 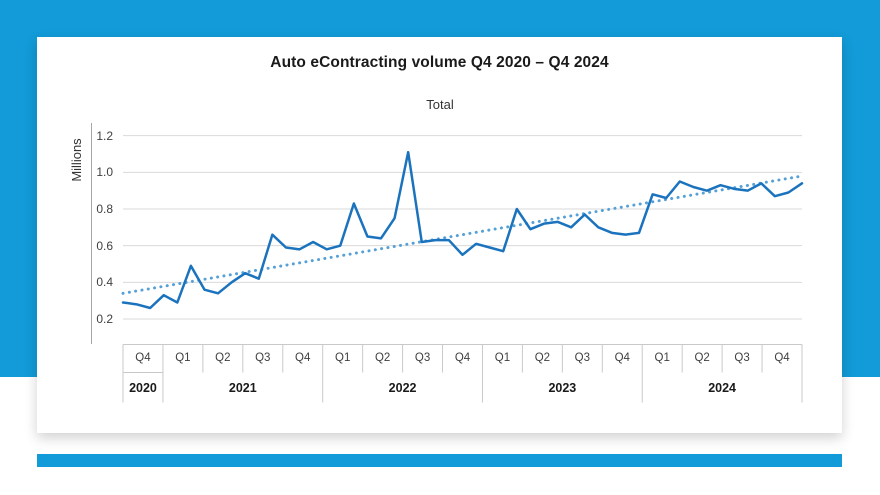 What do you see at coordinates (722, 387) in the screenshot?
I see `x-year-label: 2024` at bounding box center [722, 387].